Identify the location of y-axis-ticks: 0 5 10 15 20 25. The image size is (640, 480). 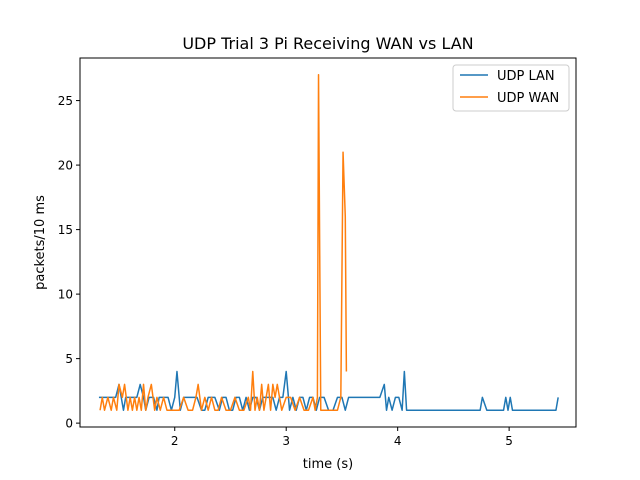
(69, 262).